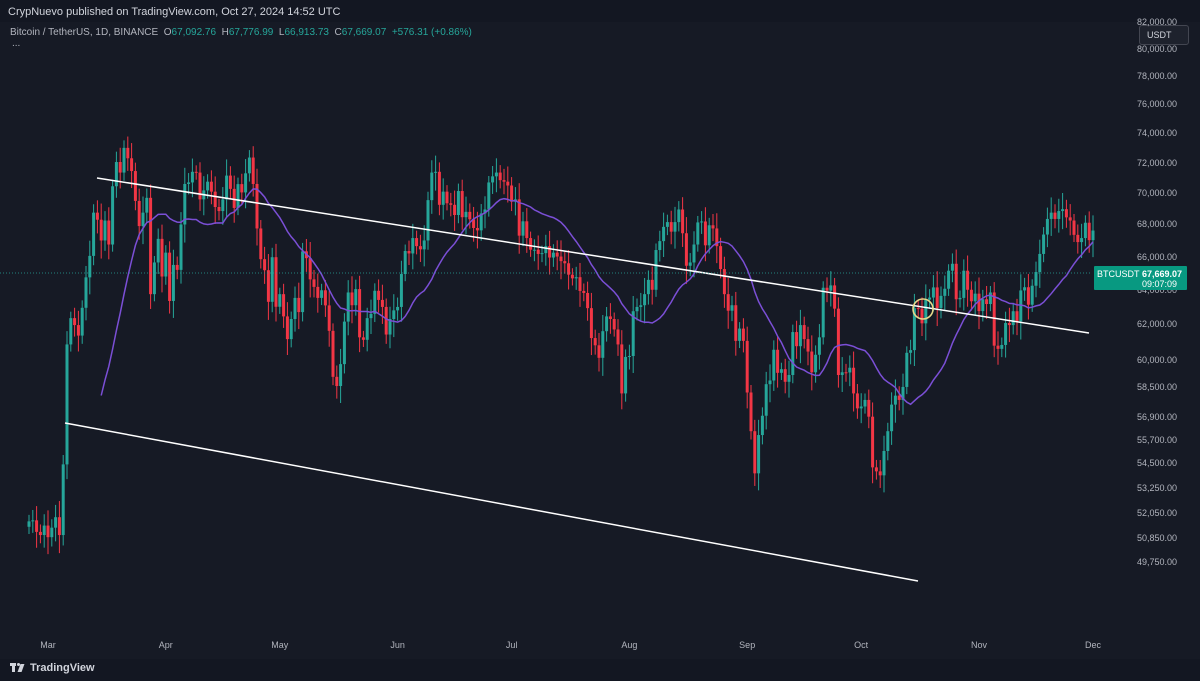 The image size is (1200, 681). What do you see at coordinates (1157, 359) in the screenshot?
I see `price-axis-label: 60,000.00` at bounding box center [1157, 359].